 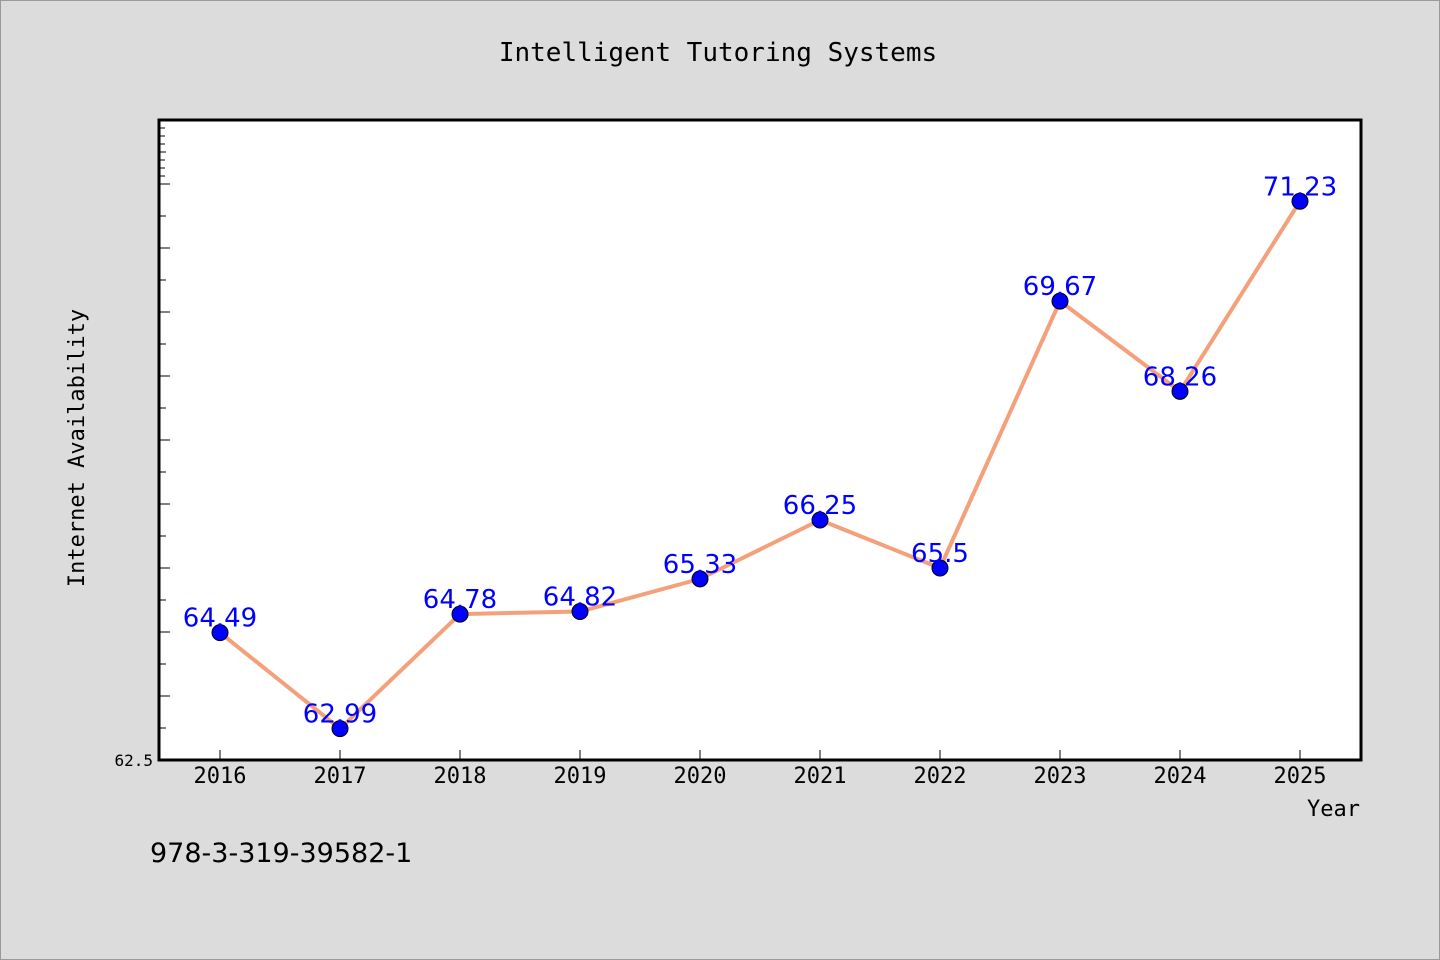 What do you see at coordinates (220, 776) in the screenshot?
I see `x-tick-label: 2016` at bounding box center [220, 776].